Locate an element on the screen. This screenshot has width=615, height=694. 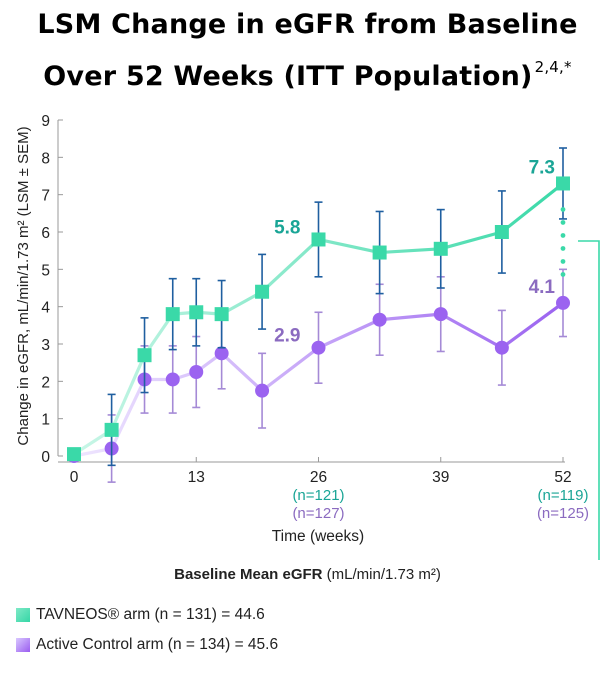
y-tick-label: 8 is located at coordinates (45, 158).